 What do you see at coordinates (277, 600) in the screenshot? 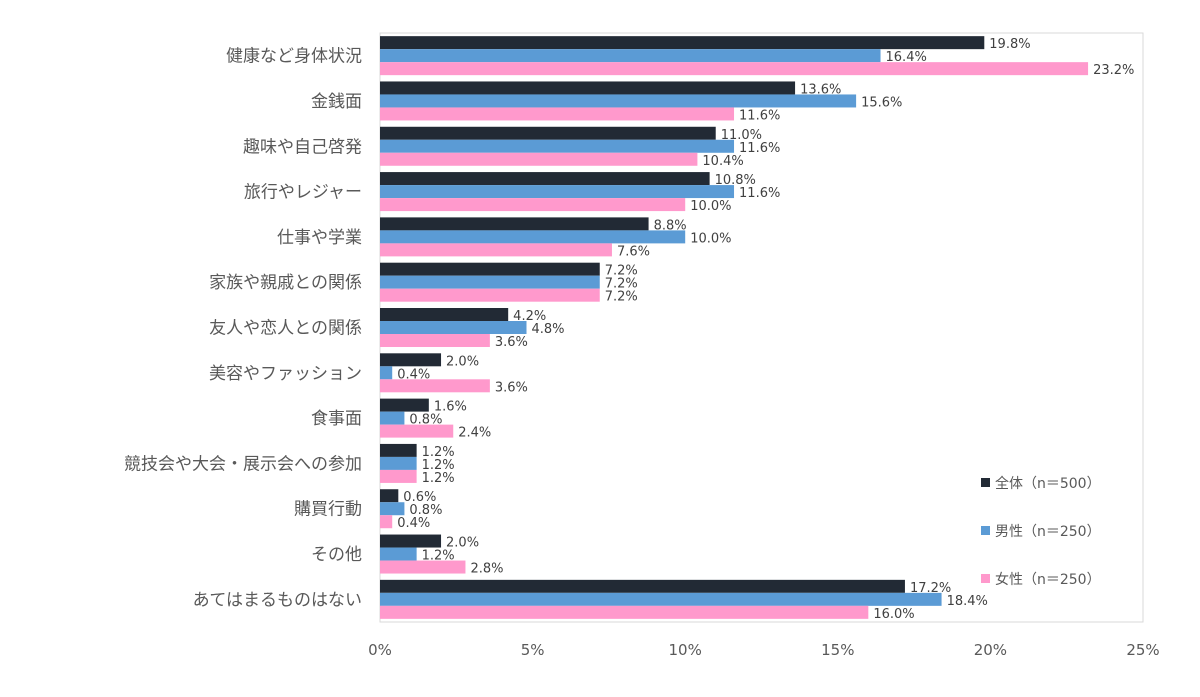
I see `category-label: あてはまるものはない` at bounding box center [277, 600].